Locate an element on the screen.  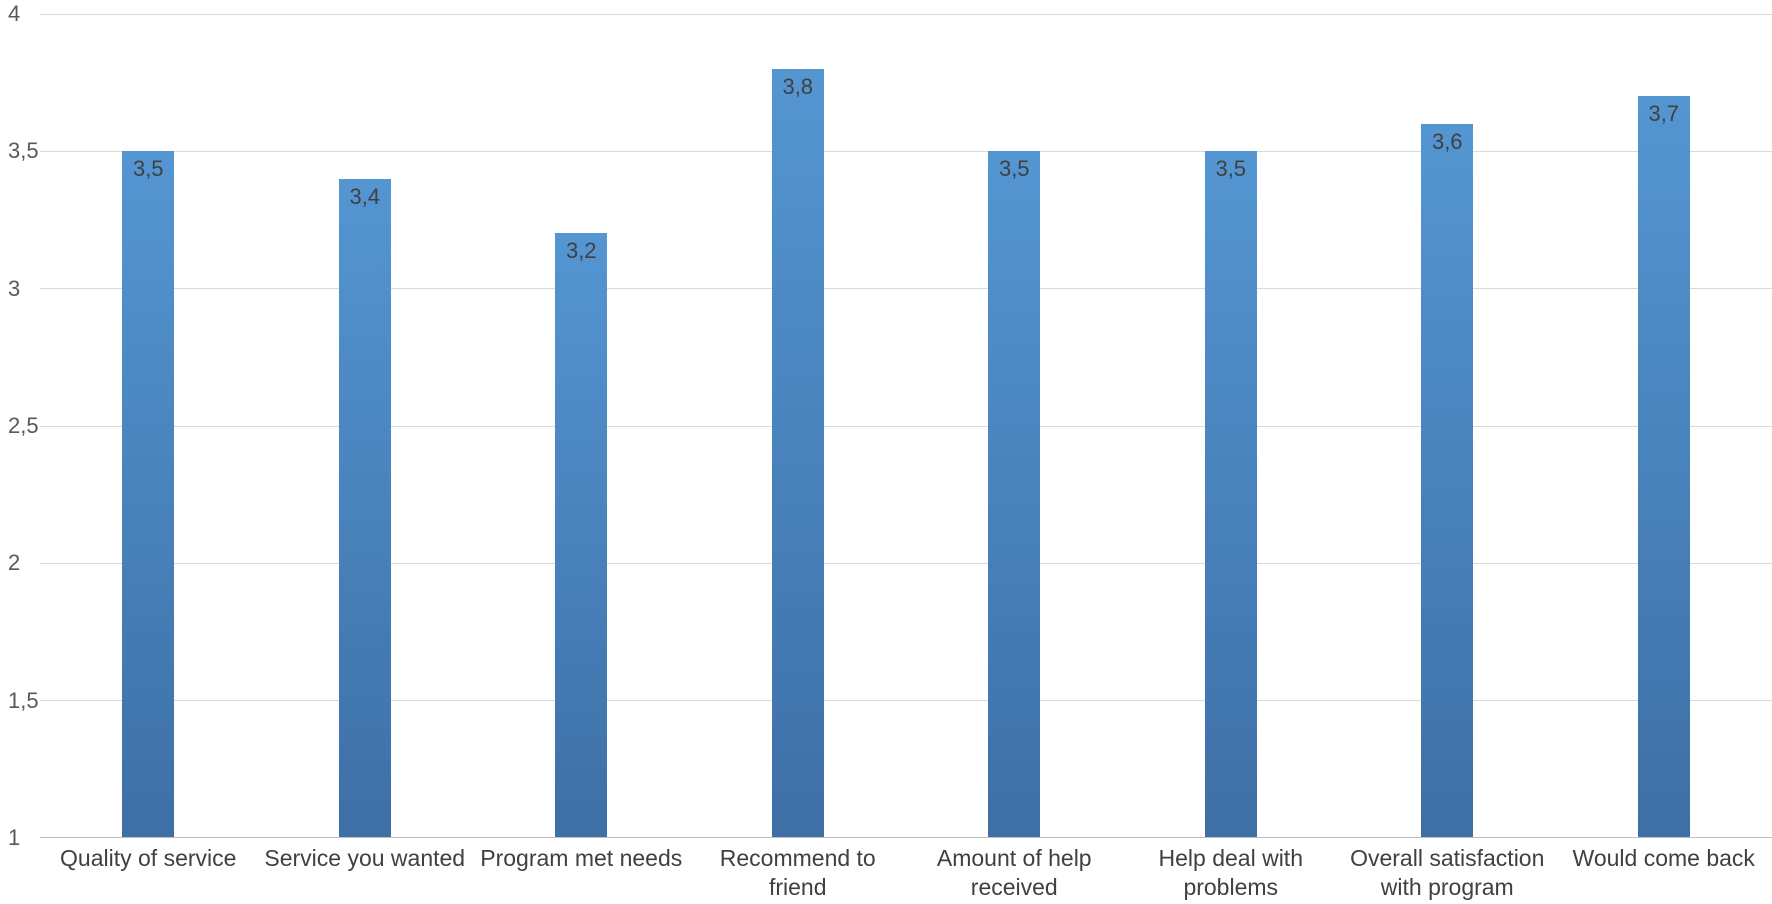
bar-slot: 3,8 is located at coordinates (798, 425).